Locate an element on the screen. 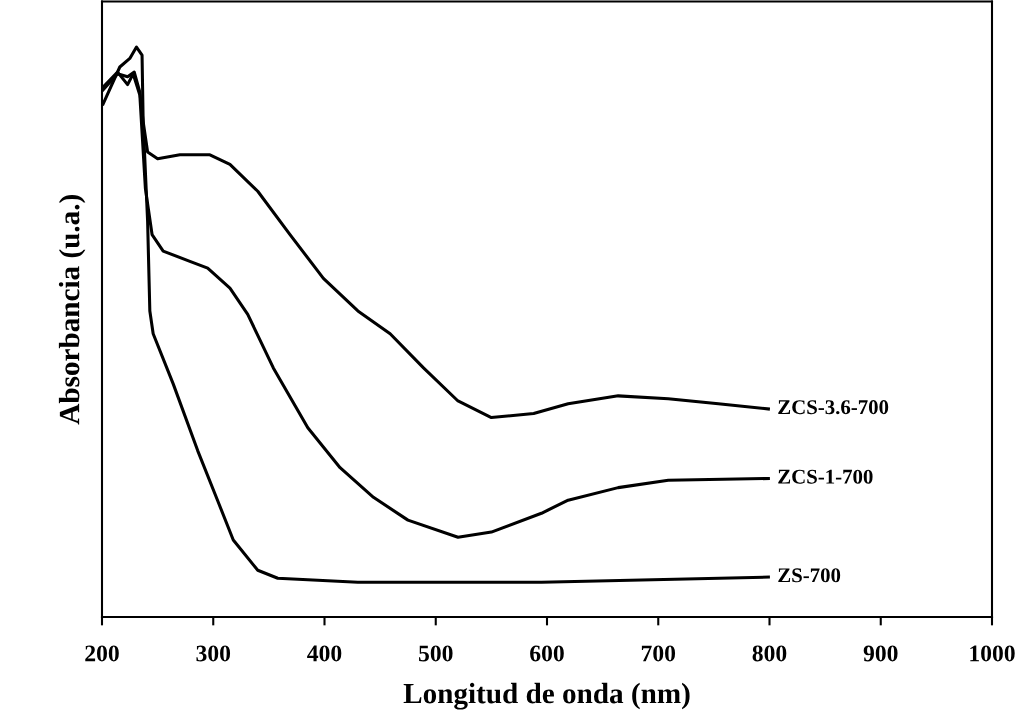  x-tick-label: 800 is located at coordinates (769, 653).